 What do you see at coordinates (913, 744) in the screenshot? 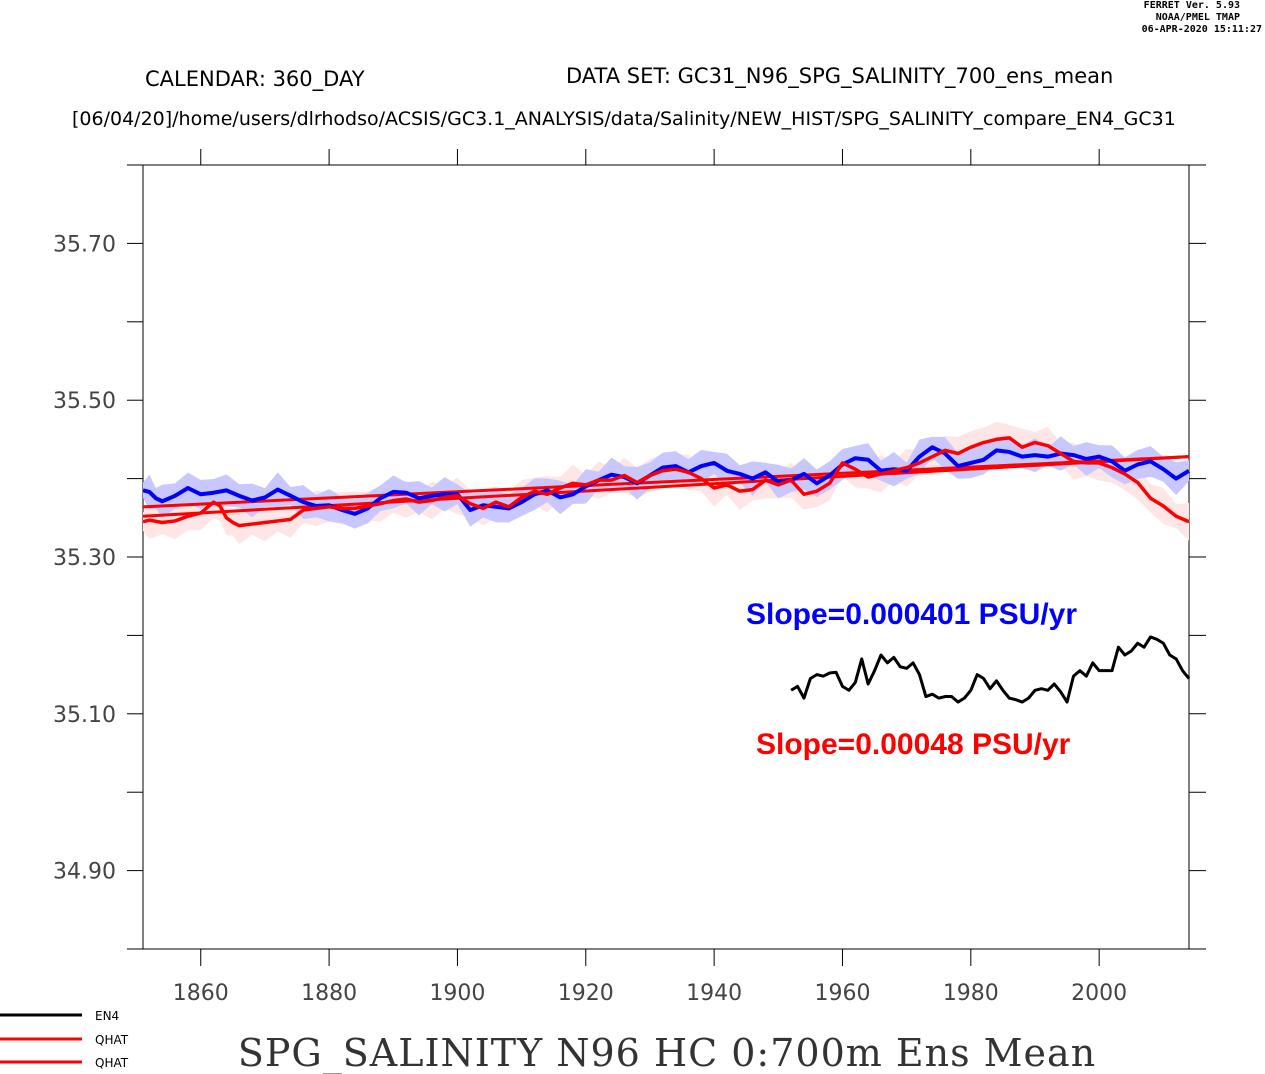
I see `slope-annotation-red: Slope=0.00048 PSU/yr` at bounding box center [913, 744].